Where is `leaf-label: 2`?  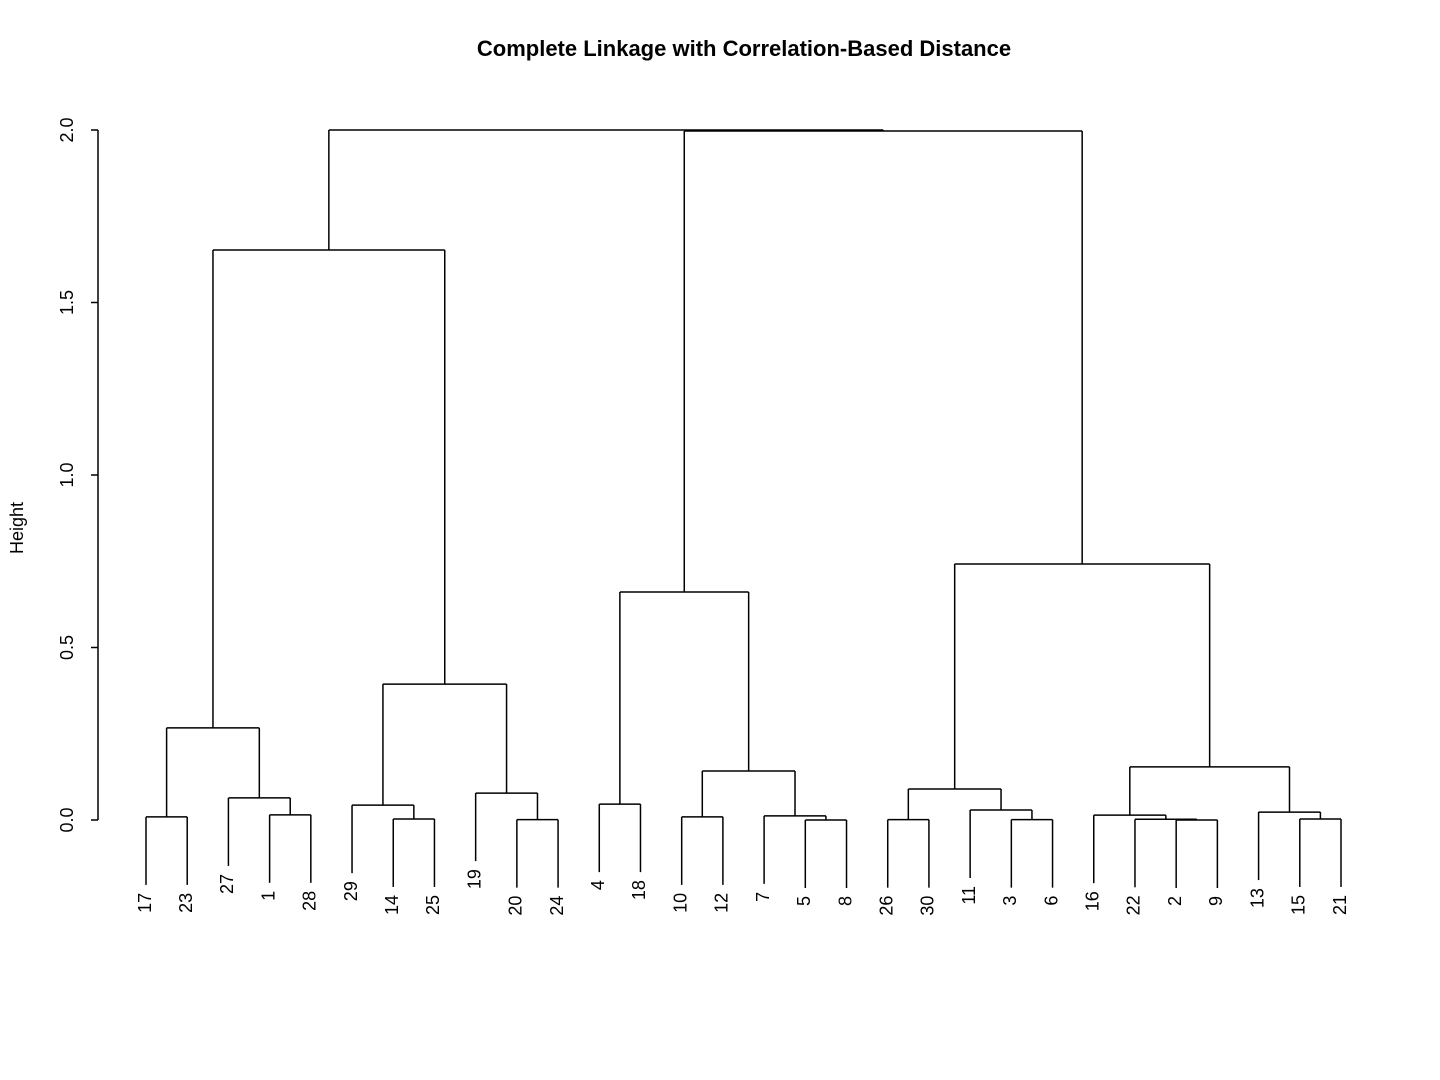 leaf-label: 2 is located at coordinates (1175, 901).